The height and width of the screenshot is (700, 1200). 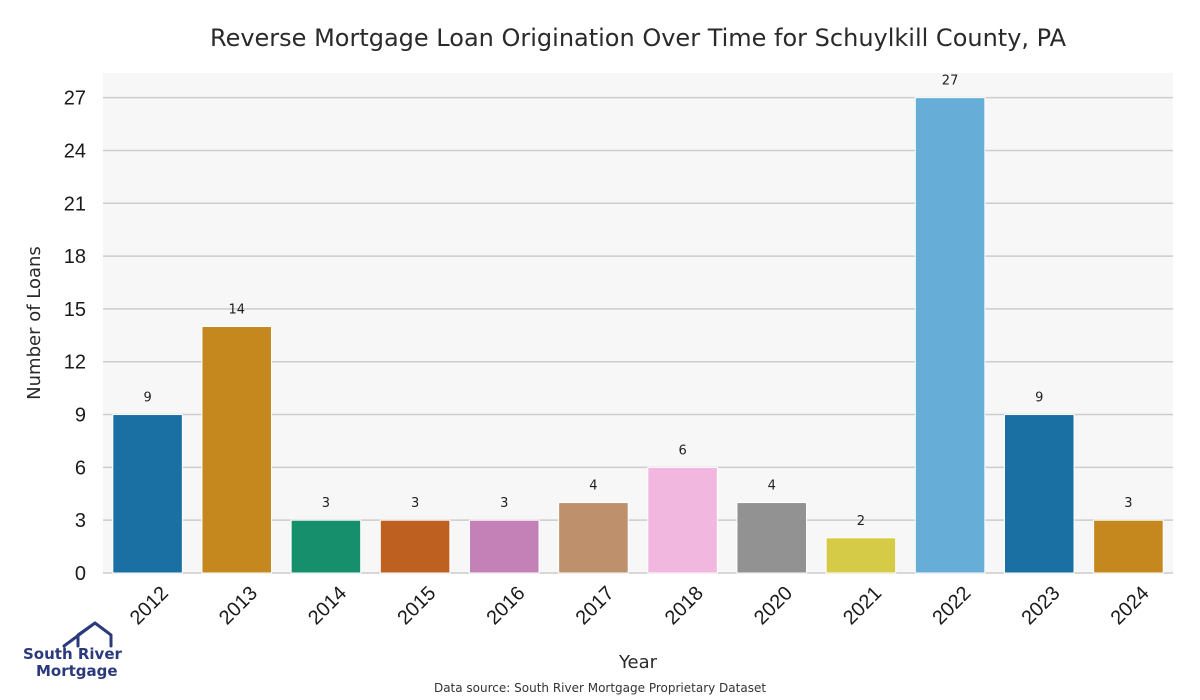 I want to click on data-label-2022: 27, so click(x=950, y=81).